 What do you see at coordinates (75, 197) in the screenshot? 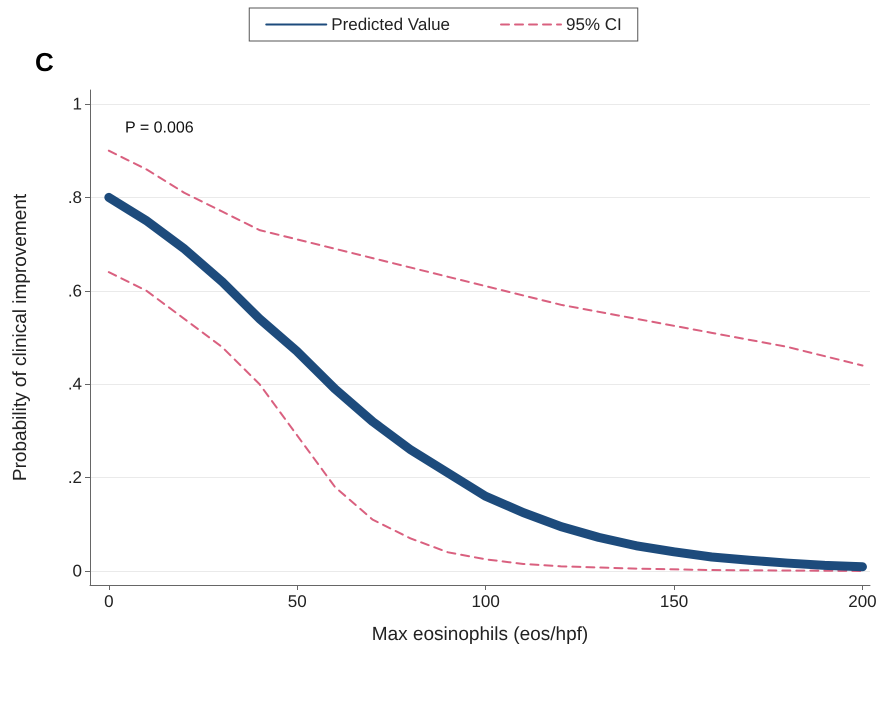
I see `y-tick-label: .8` at bounding box center [75, 197].